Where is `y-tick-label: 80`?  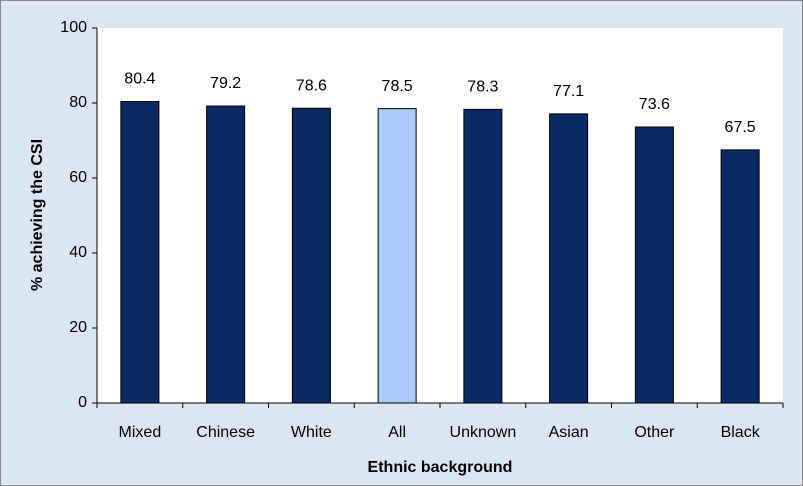 y-tick-label: 80 is located at coordinates (78, 102).